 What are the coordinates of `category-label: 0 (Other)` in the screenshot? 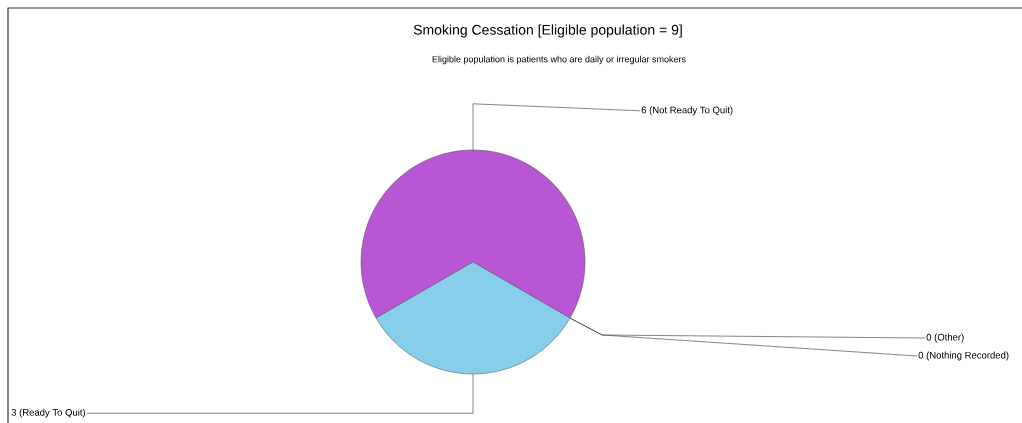 It's located at (945, 338).